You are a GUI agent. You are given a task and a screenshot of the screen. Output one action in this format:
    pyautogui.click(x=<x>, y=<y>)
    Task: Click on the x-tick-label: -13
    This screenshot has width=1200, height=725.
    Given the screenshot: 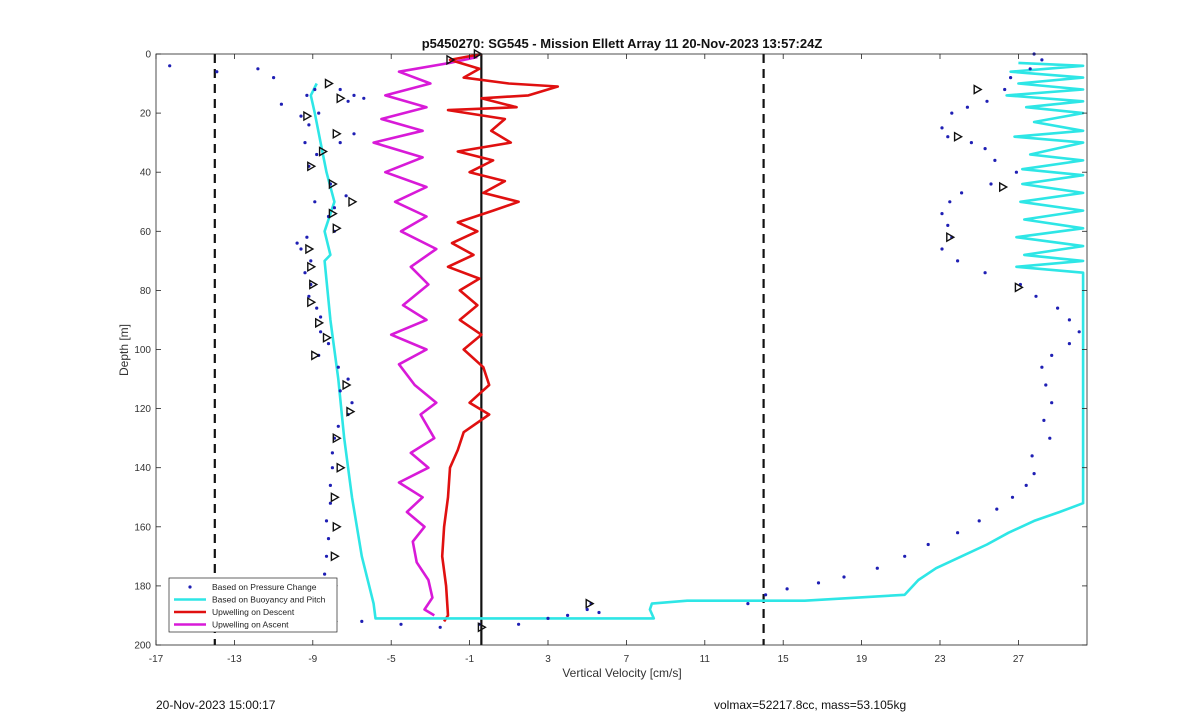 What is the action you would take?
    pyautogui.click(x=234, y=659)
    